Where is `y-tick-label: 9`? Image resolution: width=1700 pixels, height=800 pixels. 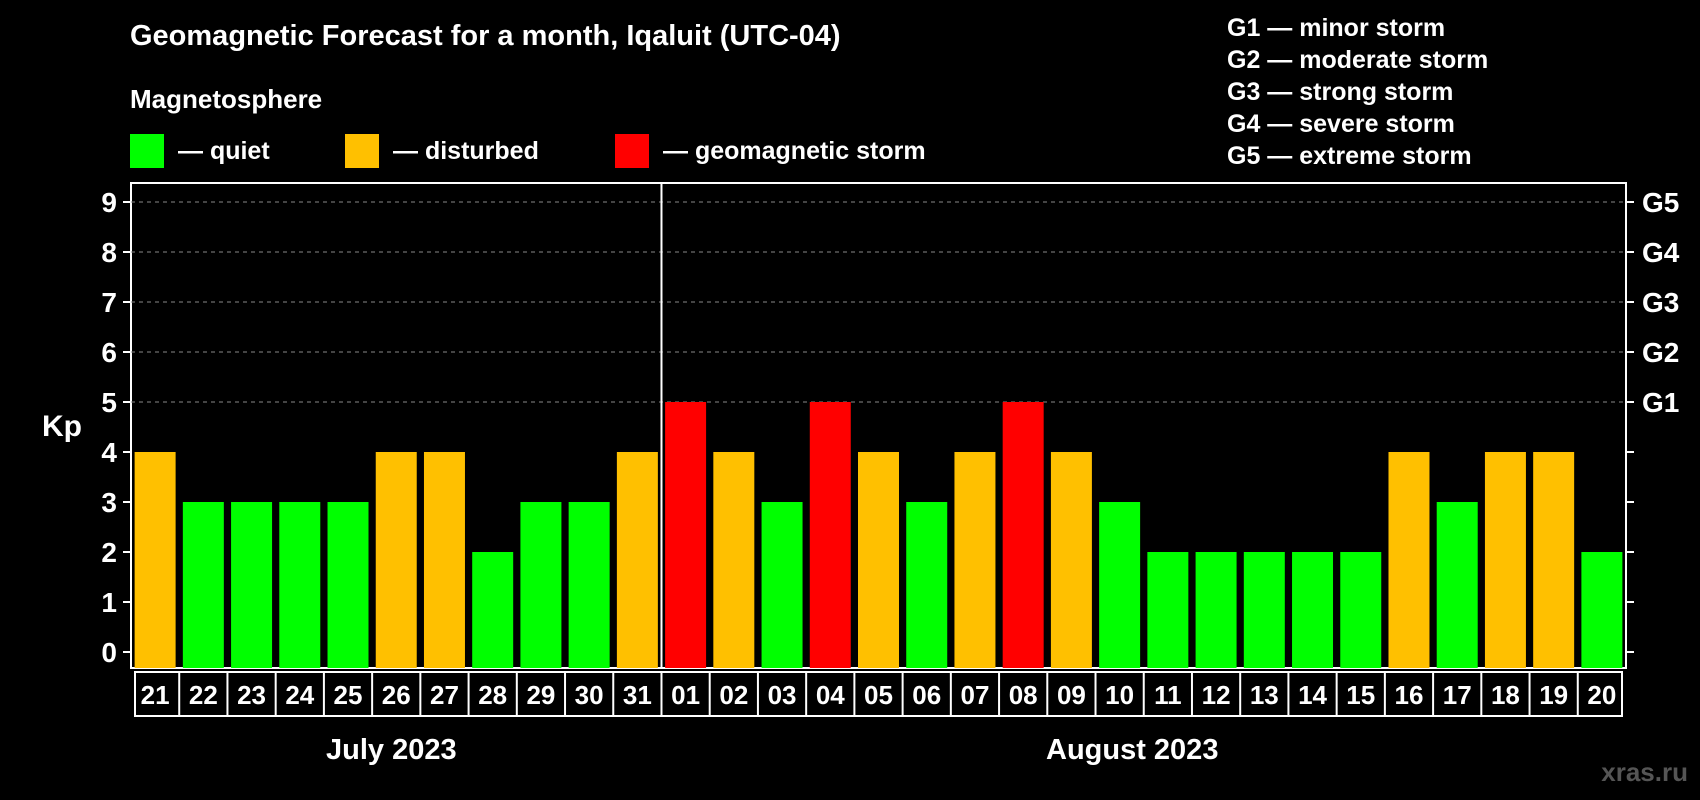 y-tick-label: 9 is located at coordinates (109, 202).